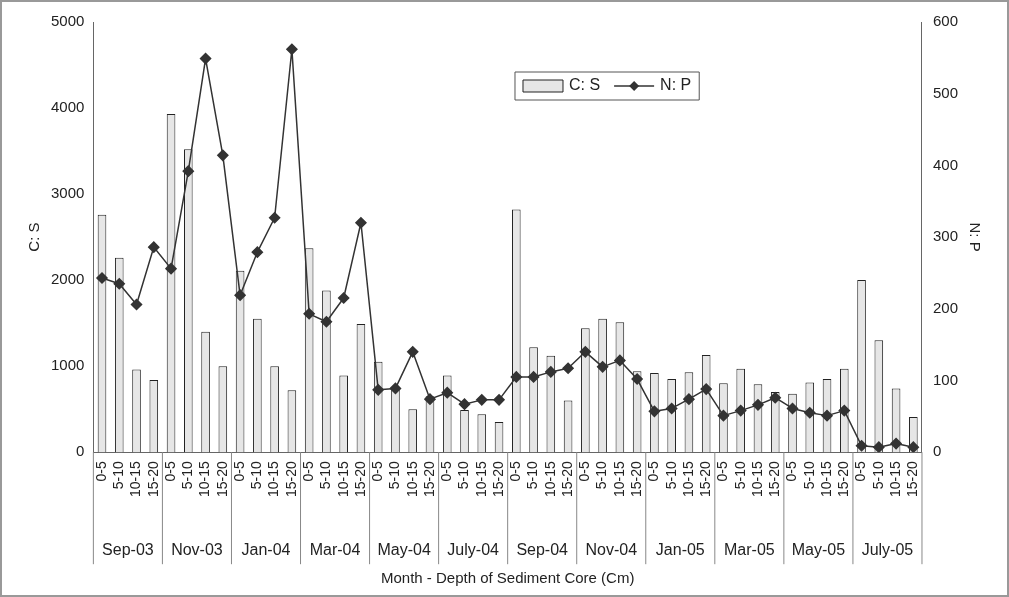 The image size is (1009, 597). Describe the element at coordinates (945, 236) in the screenshot. I see `y2-tick-label: 300` at that location.